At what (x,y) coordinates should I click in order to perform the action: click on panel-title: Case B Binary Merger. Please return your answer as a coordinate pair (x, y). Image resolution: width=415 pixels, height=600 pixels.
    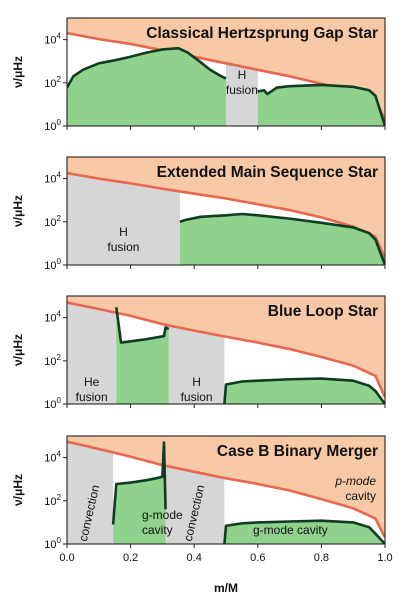
    Looking at the image, I should click on (297, 451).